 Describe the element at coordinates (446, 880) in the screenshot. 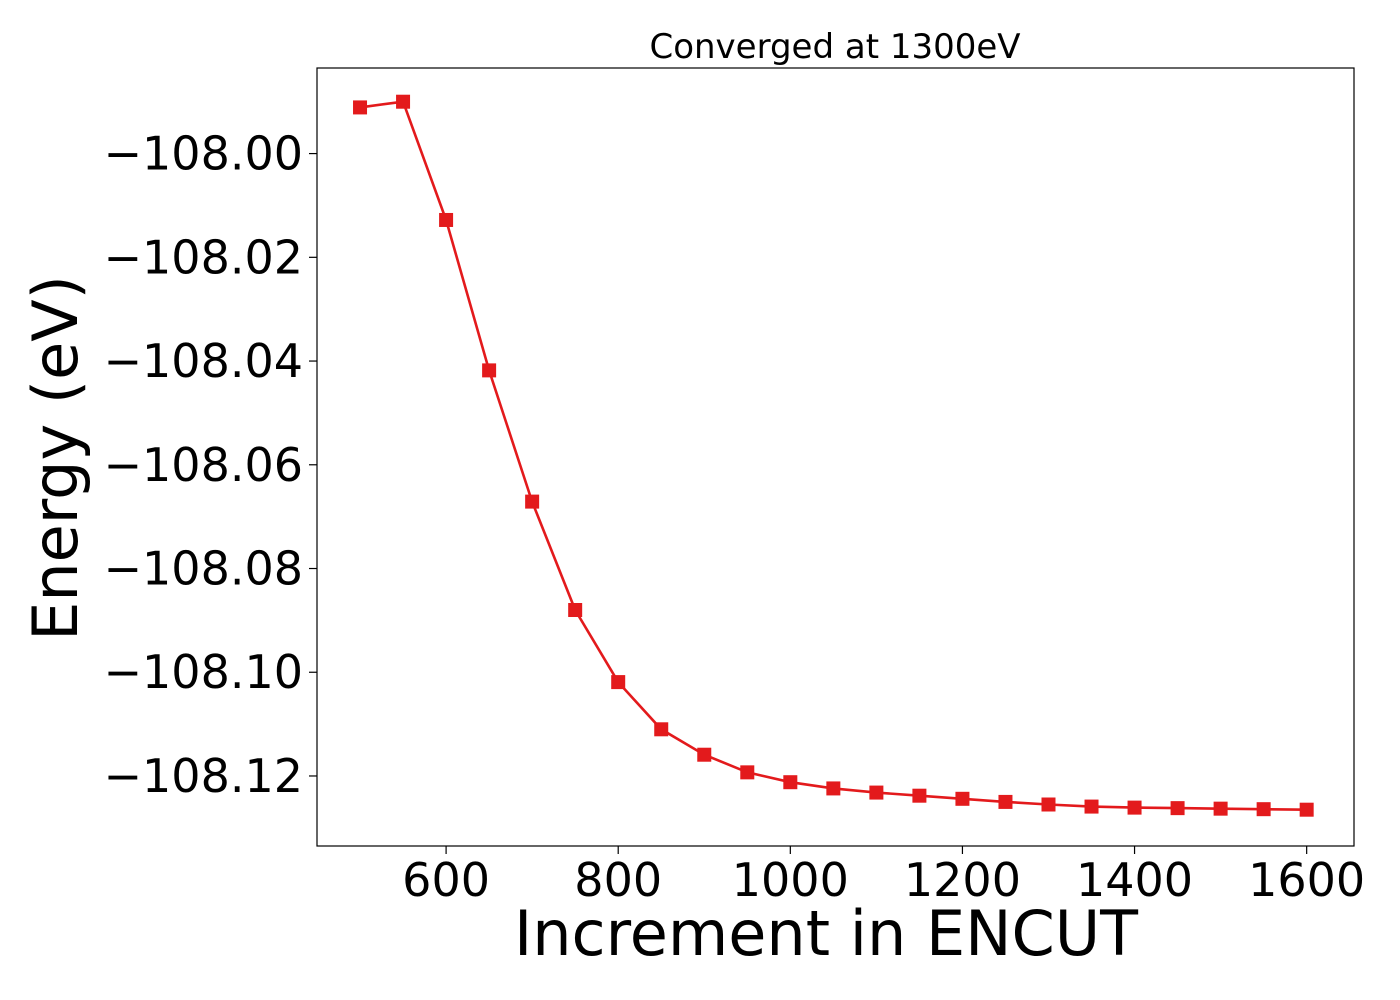

I see `x-tick-label: 600` at that location.